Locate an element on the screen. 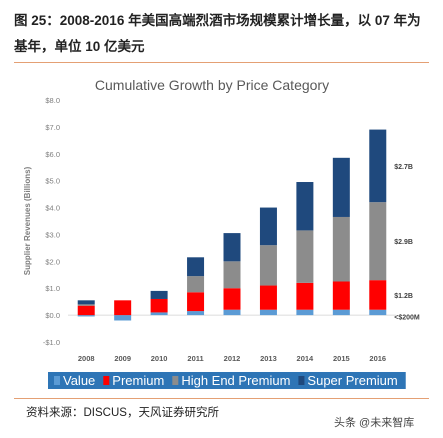 Image resolution: width=443 pixels, height=438 pixels. bar-super-premium-2008 is located at coordinates (86, 302).